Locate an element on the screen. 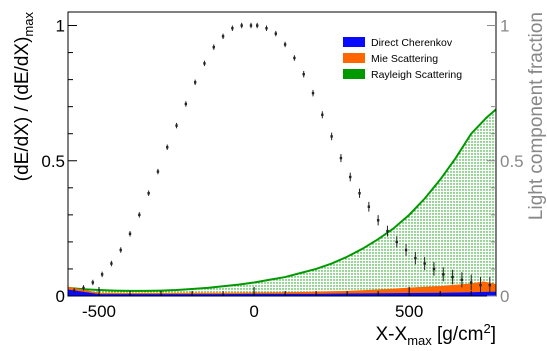  y-axis-title: (dE/dX) / (dE/dX)max is located at coordinates (24, 97).